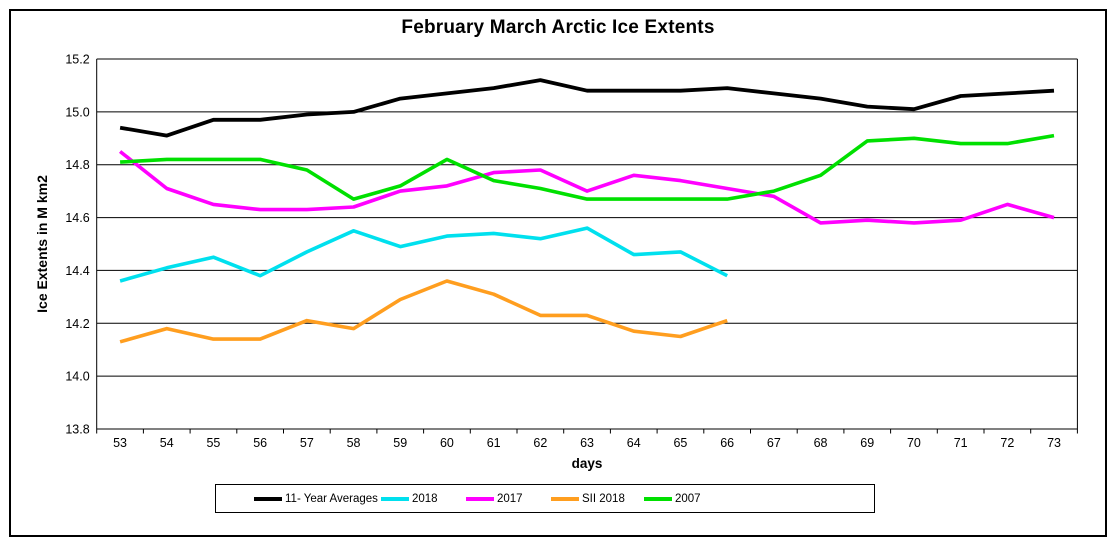  Describe the element at coordinates (587, 463) in the screenshot. I see `x-axis-title: days` at that location.